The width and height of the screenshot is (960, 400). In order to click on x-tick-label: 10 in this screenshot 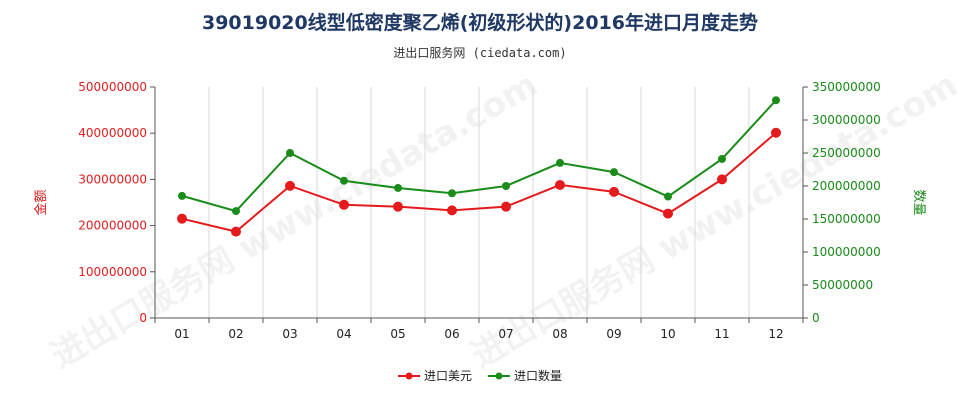, I will do `click(667, 334)`.